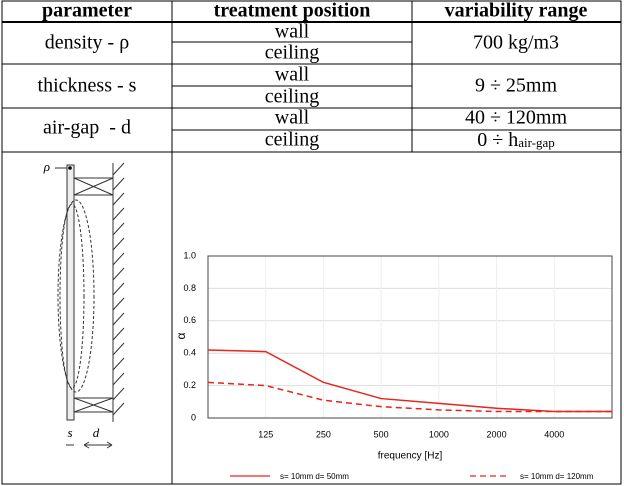 The image size is (624, 486). What do you see at coordinates (87, 86) in the screenshot?
I see `parameter: thickness - s` at bounding box center [87, 86].